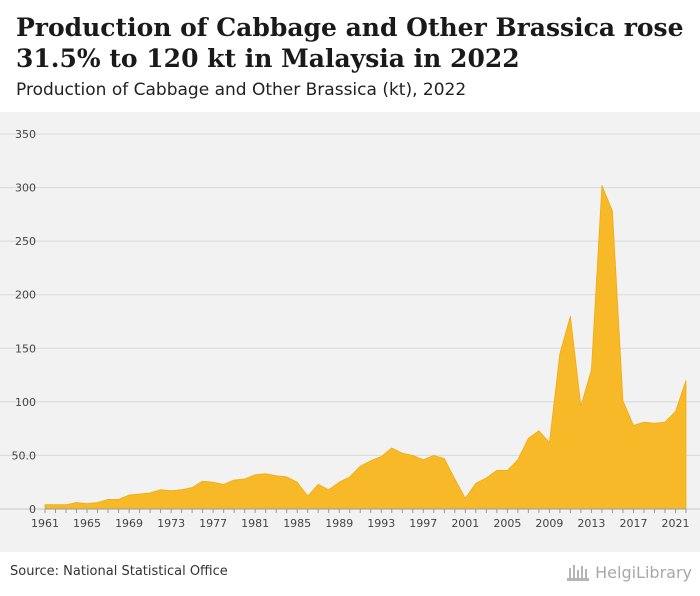  I want to click on x-tick-label: 1981, so click(255, 523).